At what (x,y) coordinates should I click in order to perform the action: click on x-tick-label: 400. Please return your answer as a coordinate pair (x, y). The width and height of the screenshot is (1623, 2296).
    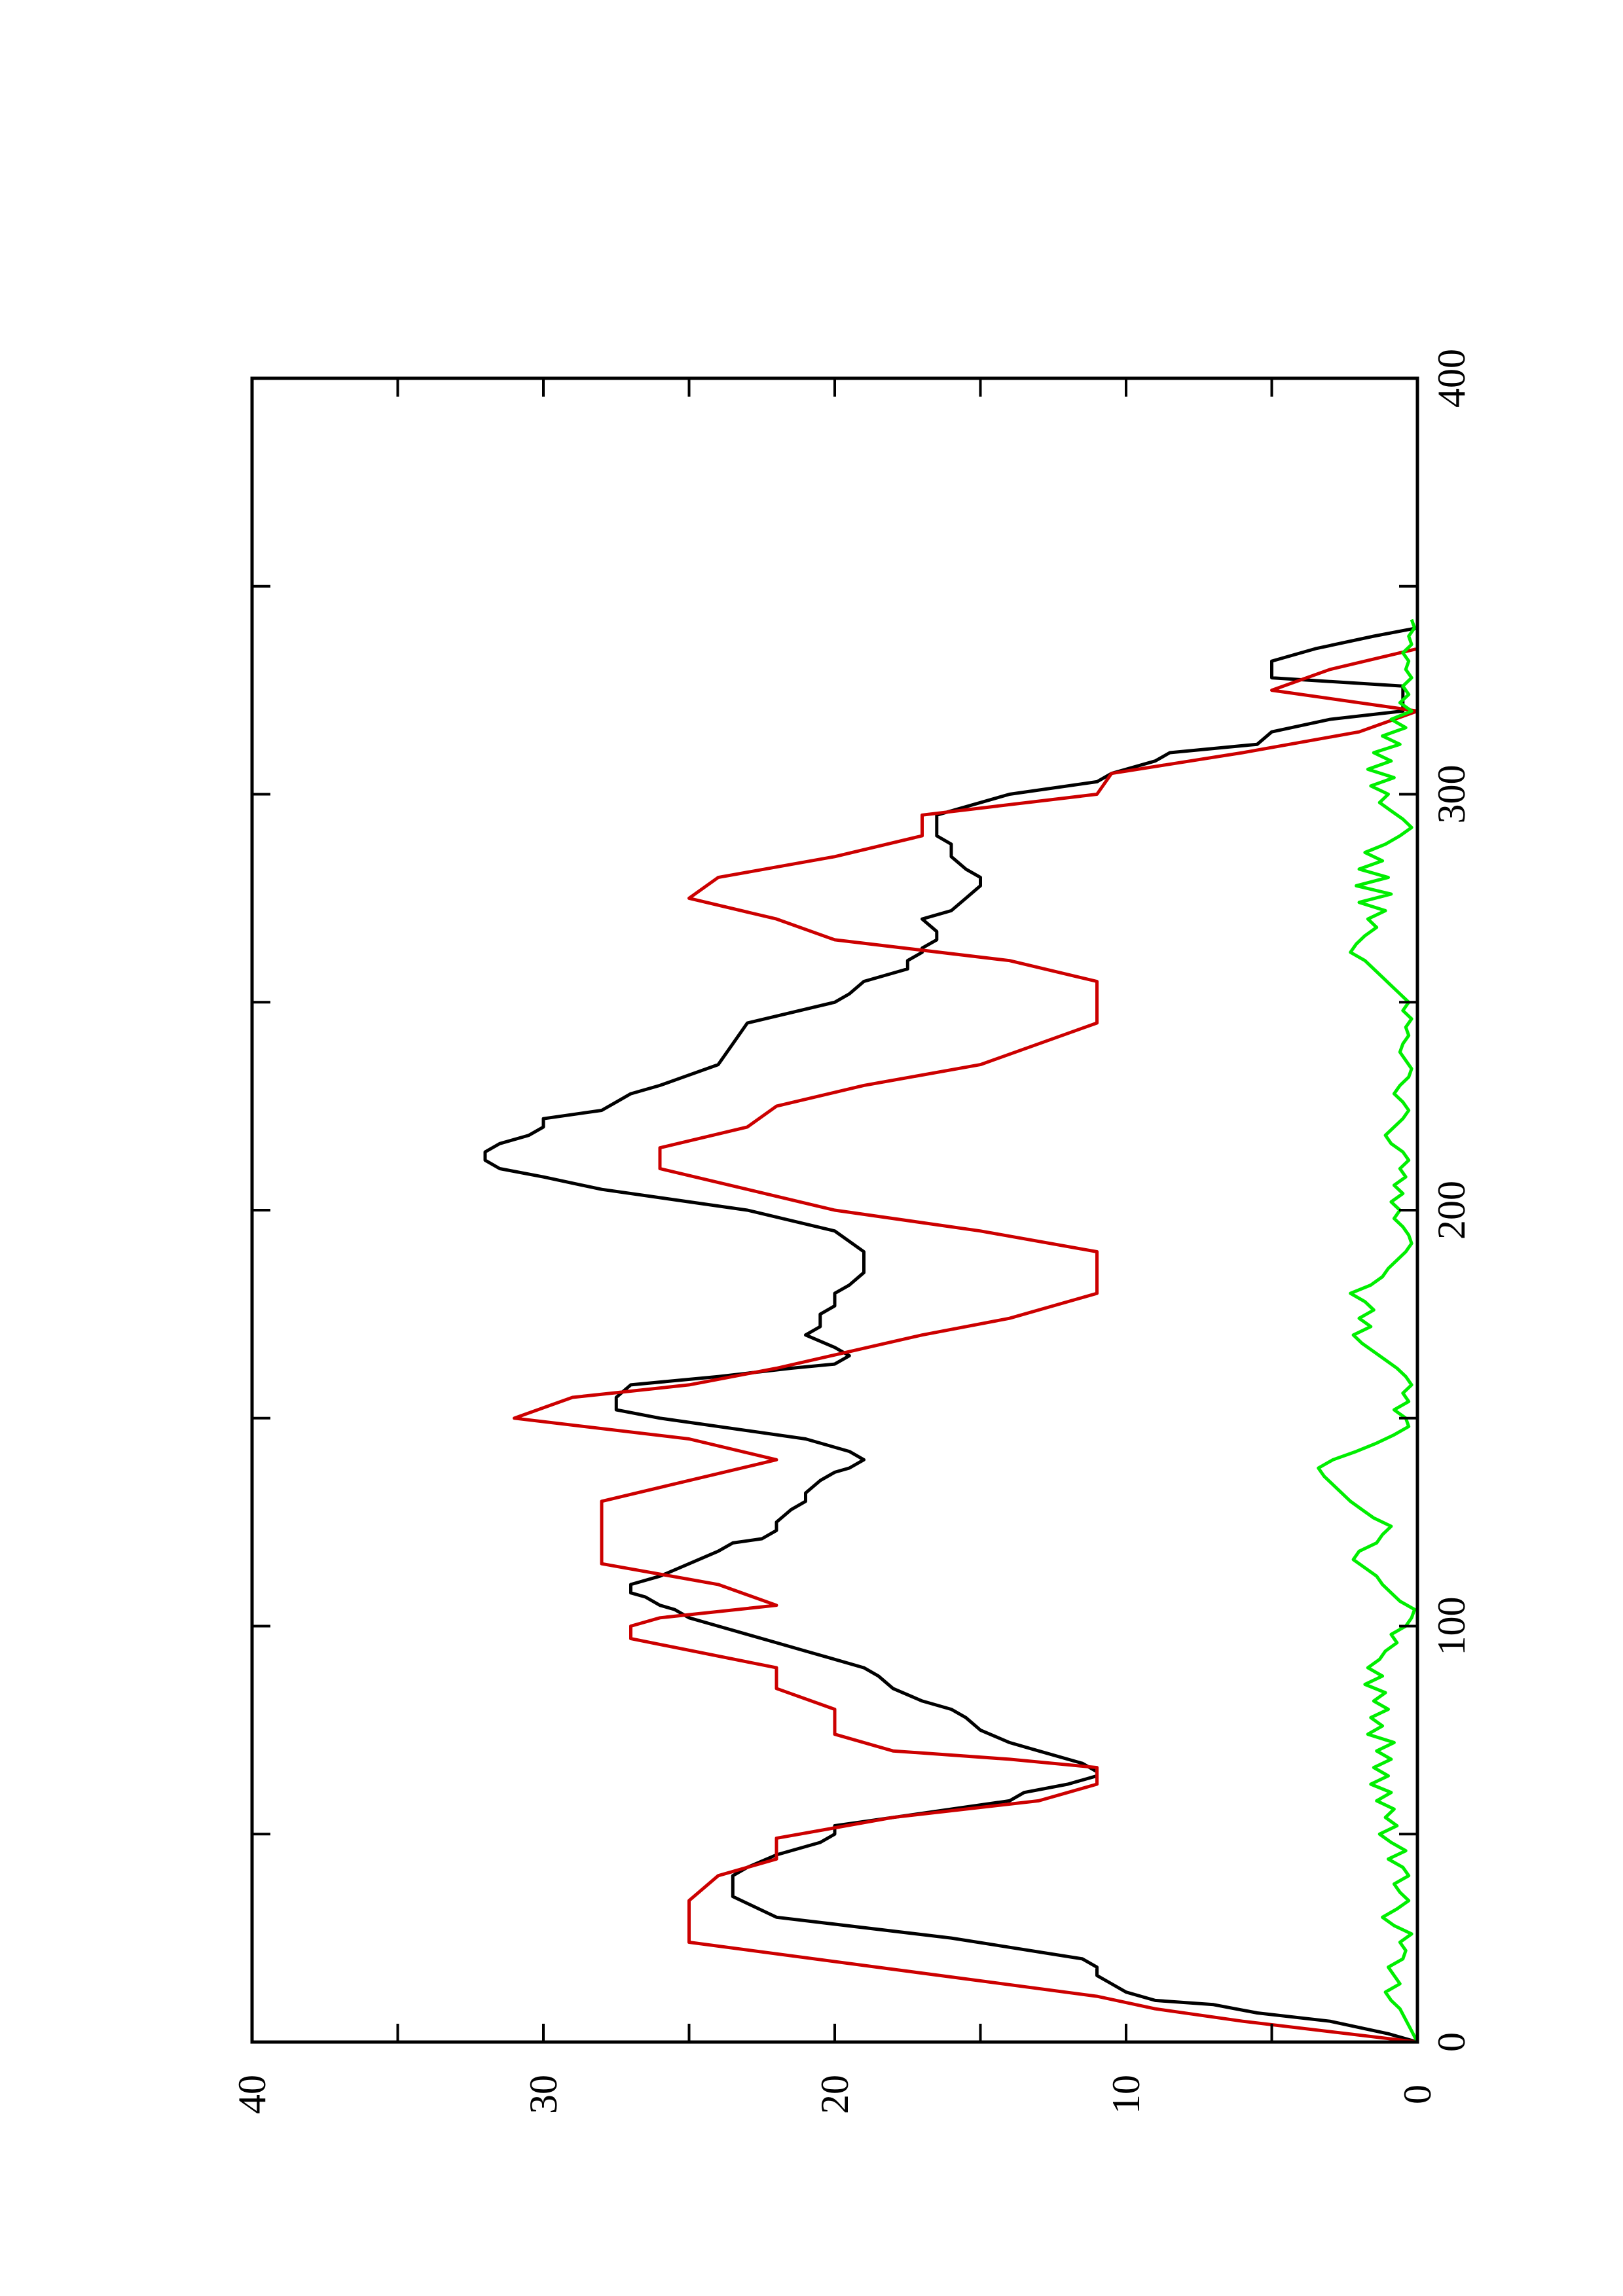
    Looking at the image, I should click on (1451, 378).